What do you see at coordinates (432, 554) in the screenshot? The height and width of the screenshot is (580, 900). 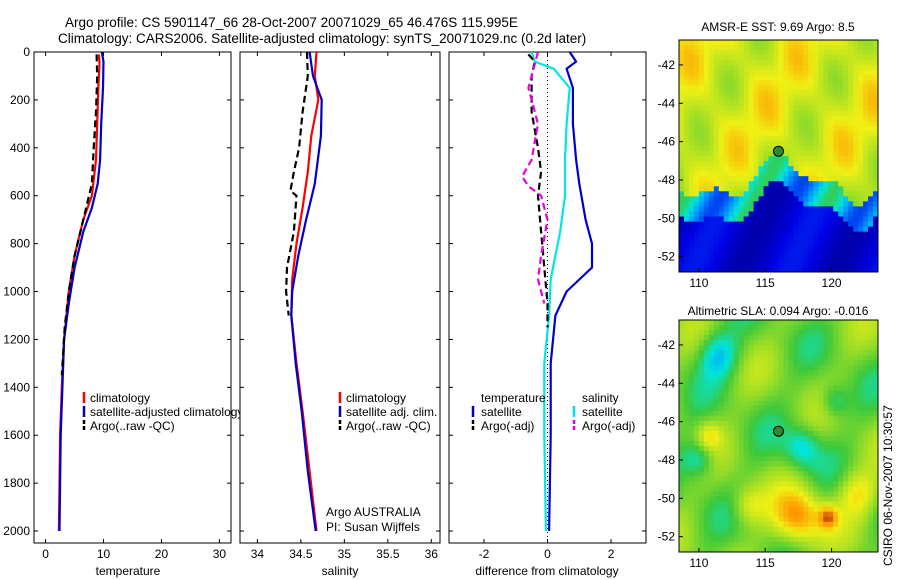 I see `x-tick-label: 36` at bounding box center [432, 554].